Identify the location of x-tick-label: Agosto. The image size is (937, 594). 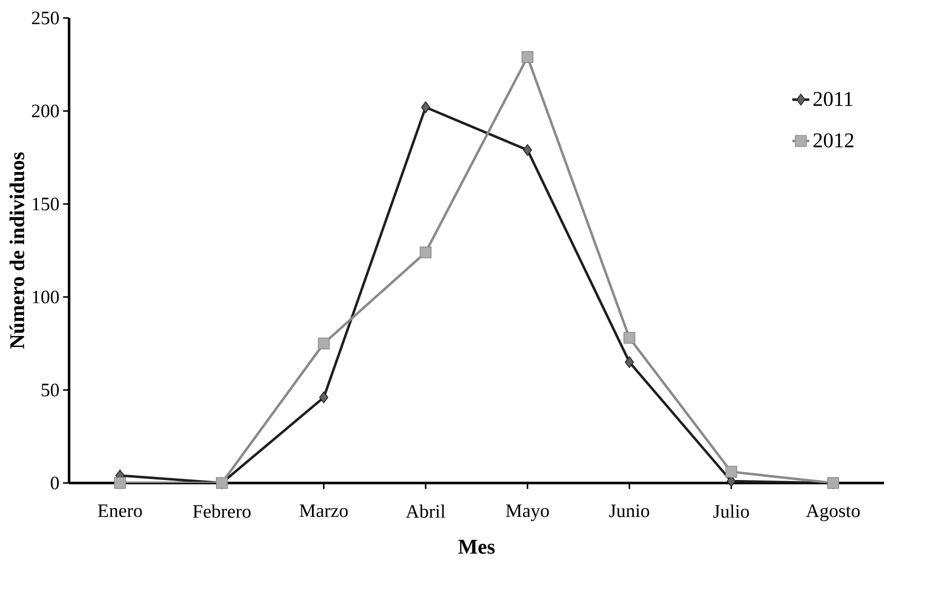
(833, 513).